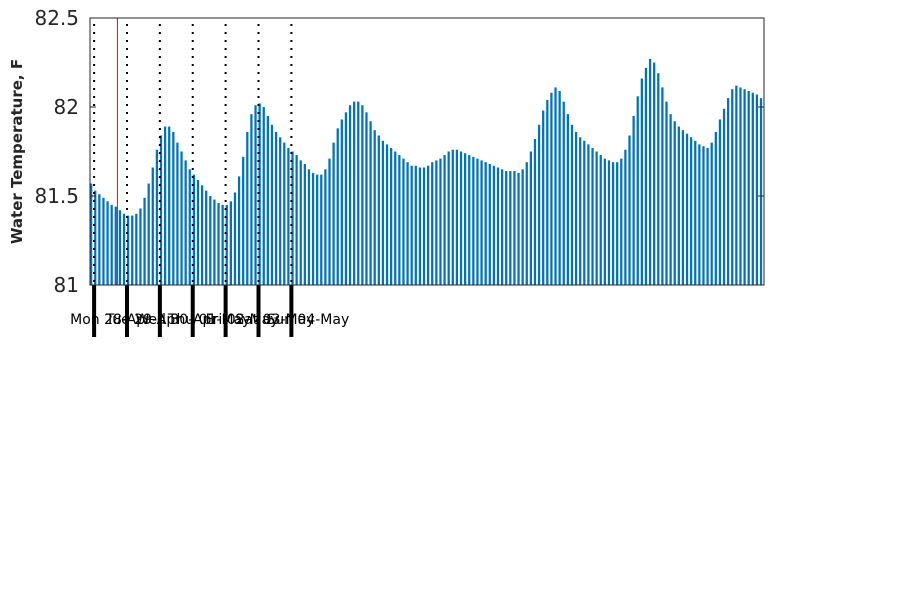 The height and width of the screenshot is (600, 900). What do you see at coordinates (56, 196) in the screenshot?
I see `y-tick-label: 81.5` at bounding box center [56, 196].